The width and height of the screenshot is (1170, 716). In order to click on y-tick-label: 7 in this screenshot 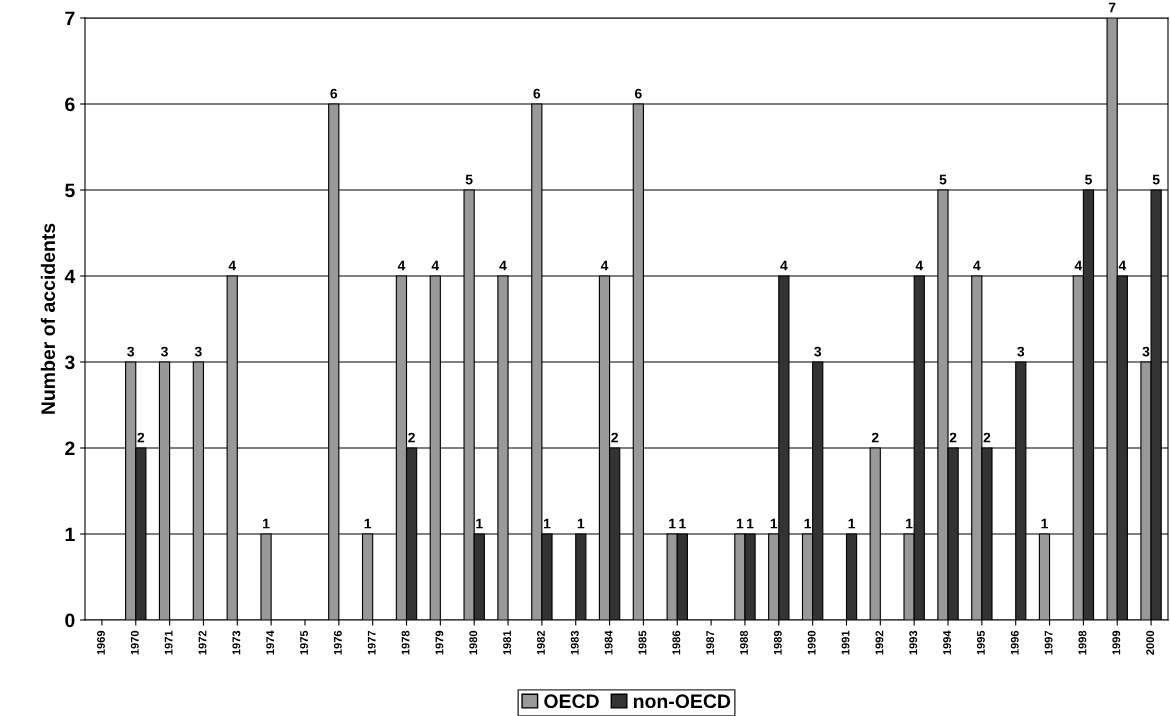, I will do `click(70, 18)`.